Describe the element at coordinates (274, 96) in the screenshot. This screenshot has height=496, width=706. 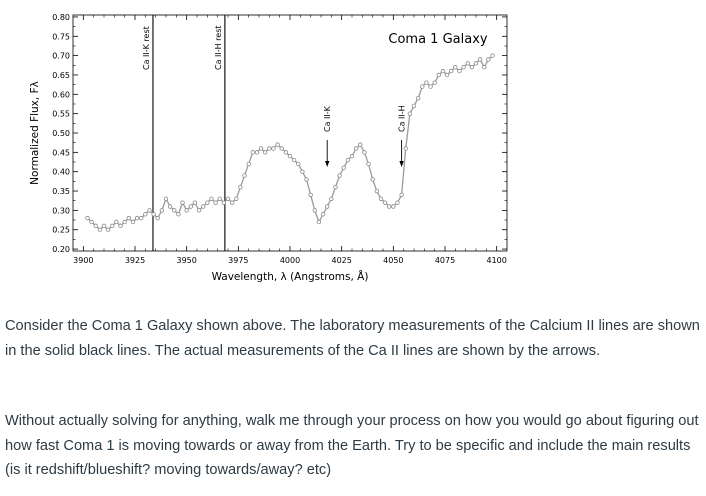
I see `annotations: Ca II-K rest Ca II-H rest Ca II-K Ca II-H` at that location.